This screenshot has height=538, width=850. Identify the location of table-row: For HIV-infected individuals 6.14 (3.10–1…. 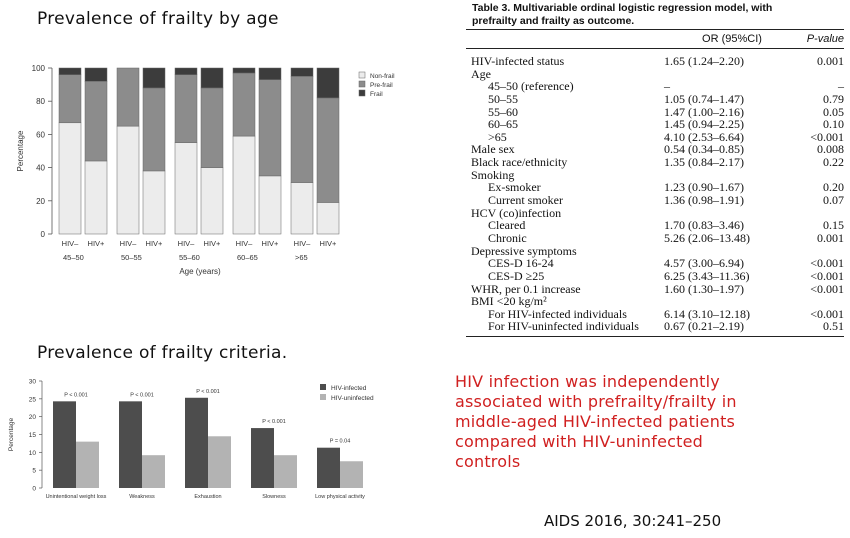
(655, 314).